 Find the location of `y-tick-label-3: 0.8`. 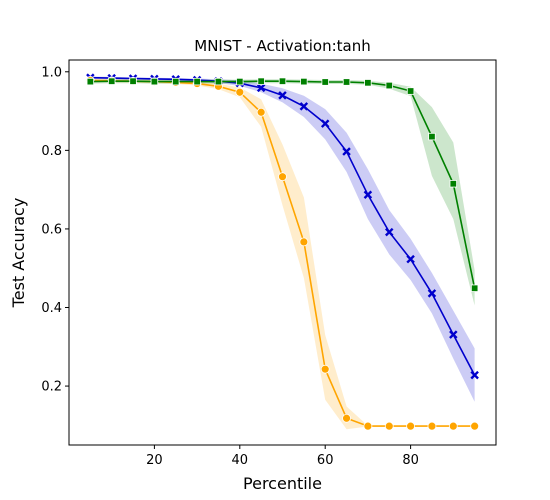

y-tick-label-3: 0.8 is located at coordinates (51, 151).